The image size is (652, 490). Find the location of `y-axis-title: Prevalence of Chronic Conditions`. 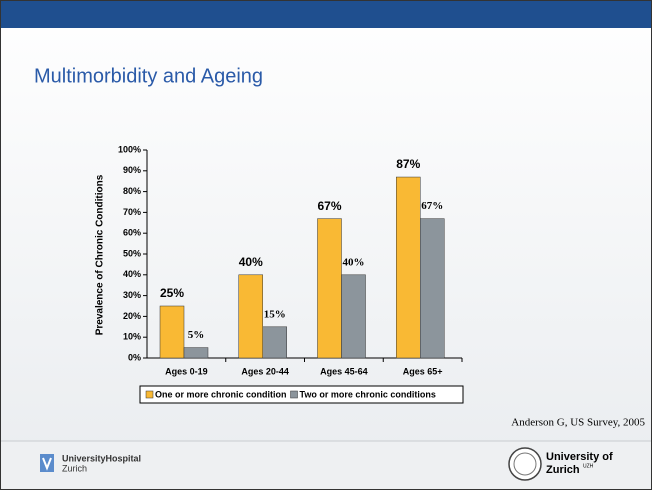

y-axis-title: Prevalence of Chronic Conditions is located at coordinates (100, 254).